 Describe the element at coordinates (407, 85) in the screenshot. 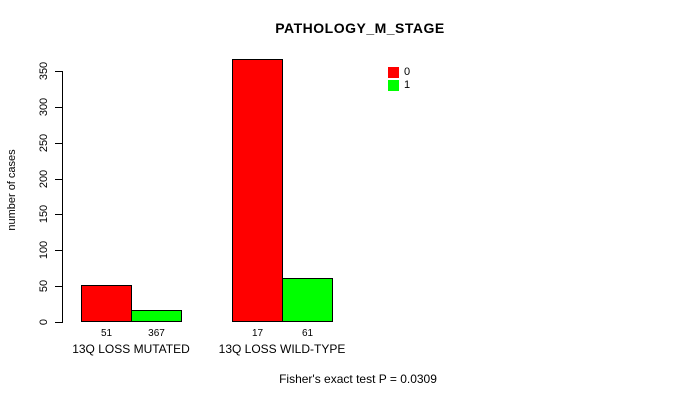

I see `legend-label: 1` at that location.